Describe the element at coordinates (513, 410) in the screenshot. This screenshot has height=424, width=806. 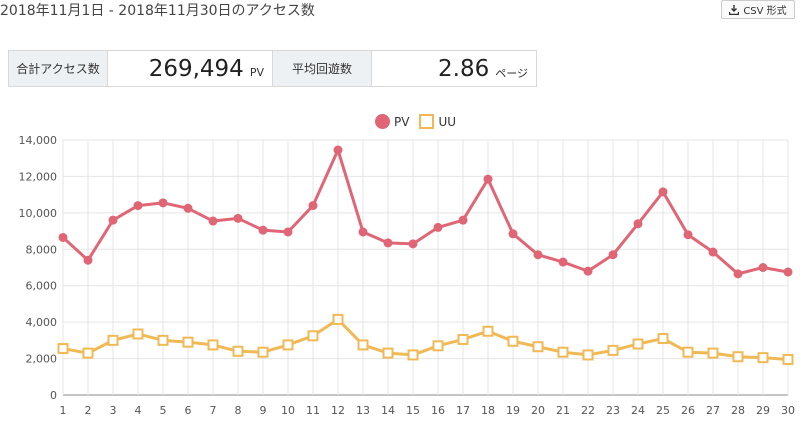
I see `x-tick-label: 19` at that location.